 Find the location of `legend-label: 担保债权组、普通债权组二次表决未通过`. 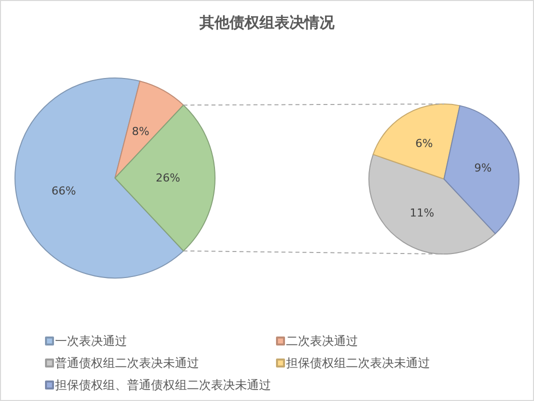

legend-label: 担保债权组、普通债权组二次表决未通过 is located at coordinates (163, 385).